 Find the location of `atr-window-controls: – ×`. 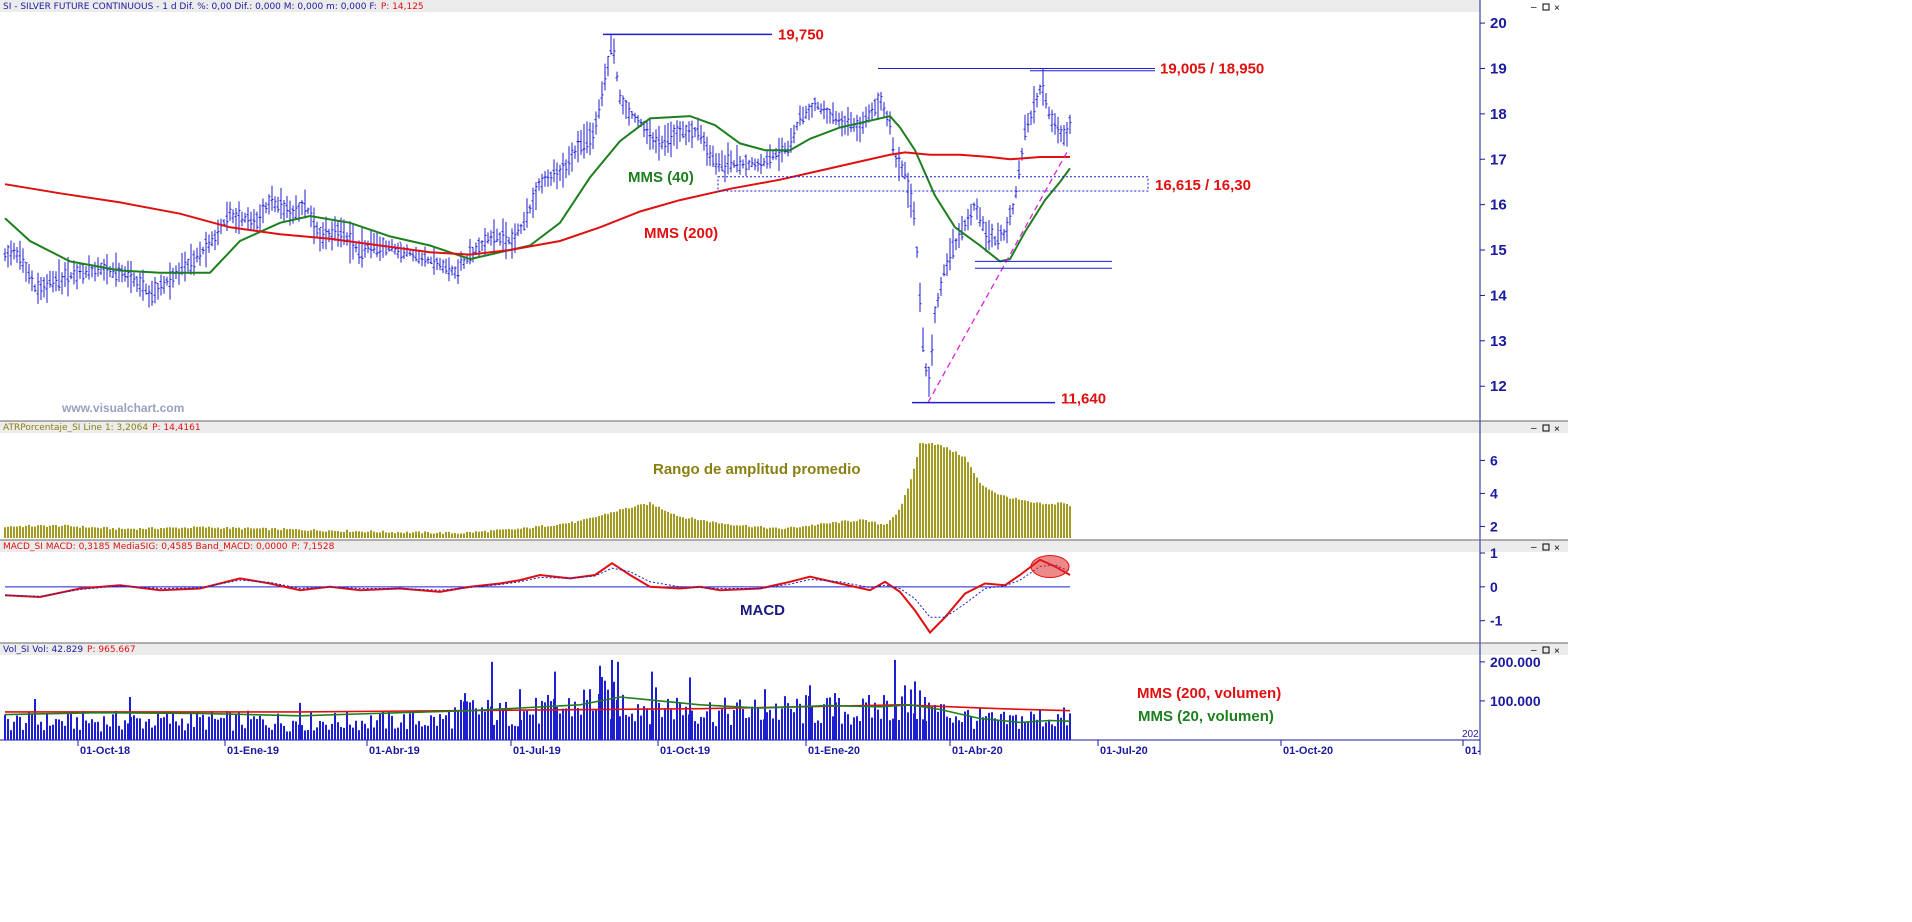

atr-window-controls: – × is located at coordinates (1545, 429).